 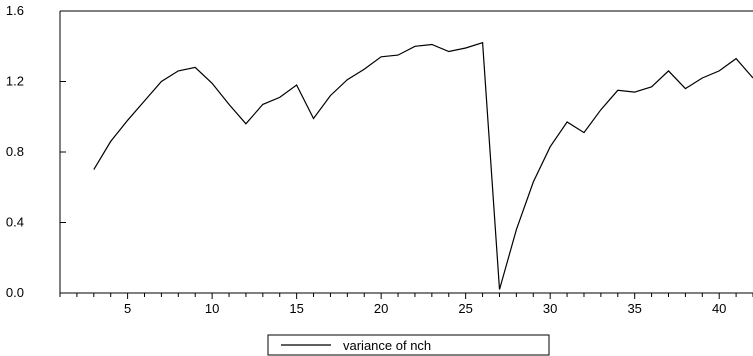 I want to click on x-tick-label: 25, so click(x=465, y=308).